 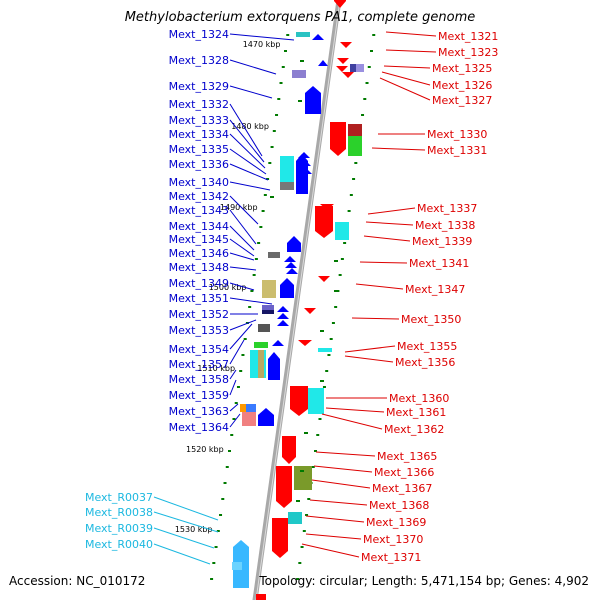 I want to click on gene-label-plus: Mext_1333, so click(x=199, y=120).